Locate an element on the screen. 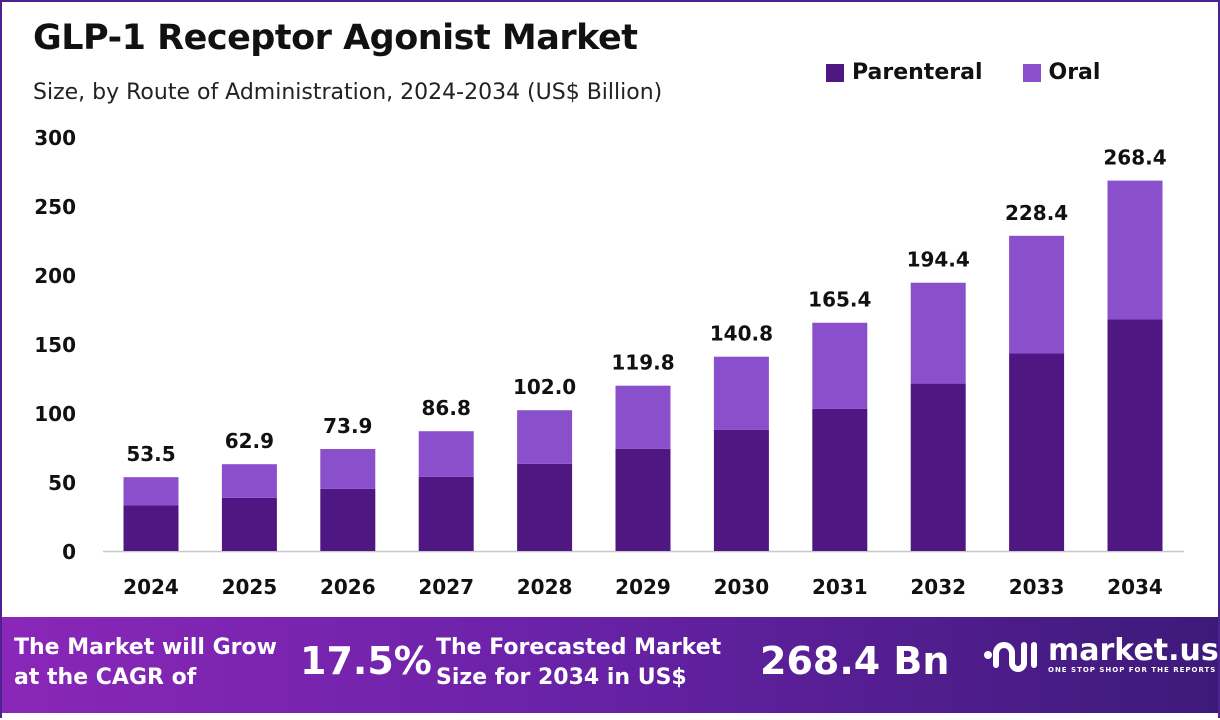 Image resolution: width=1220 pixels, height=720 pixels. market-us-logo: market.us ONE STOP SHOP FOR THE REPORTS is located at coordinates (1100, 655).